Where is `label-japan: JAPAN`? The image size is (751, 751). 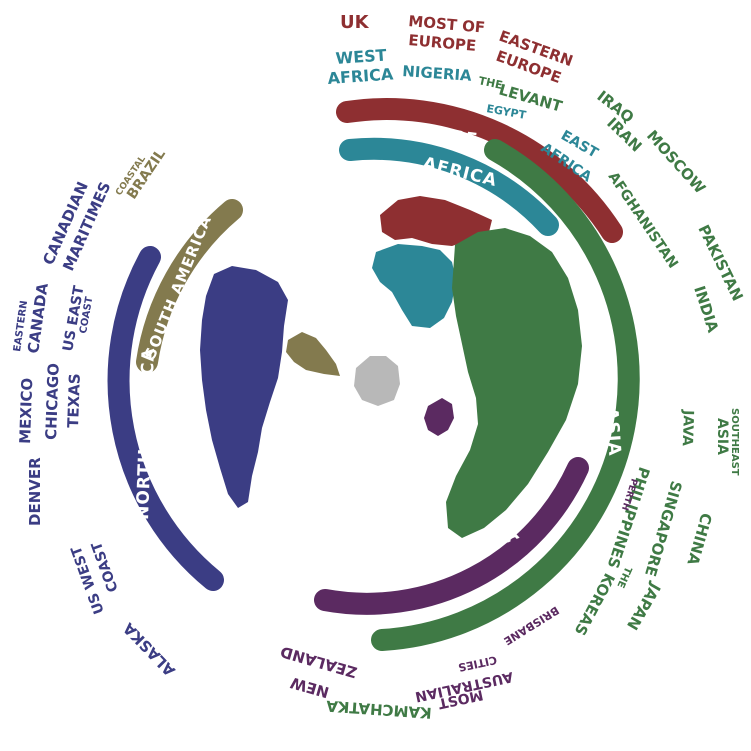 label-japan: JAPAN is located at coordinates (644, 606).